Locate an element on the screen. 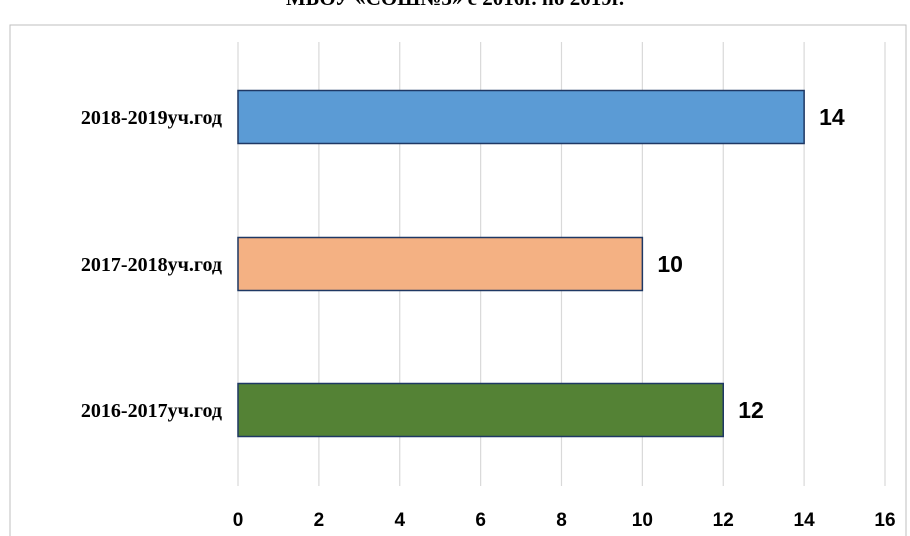 This screenshot has height=536, width=910. x-tick-label: 4 is located at coordinates (399, 520).